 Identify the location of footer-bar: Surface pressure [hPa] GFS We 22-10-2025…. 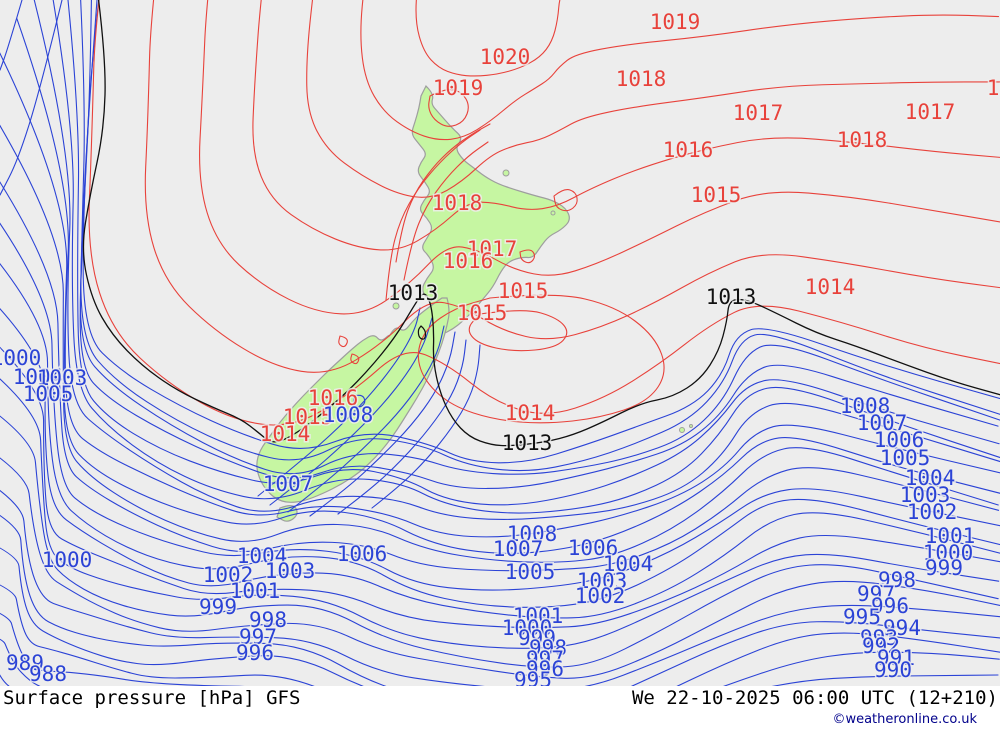
(500, 709).